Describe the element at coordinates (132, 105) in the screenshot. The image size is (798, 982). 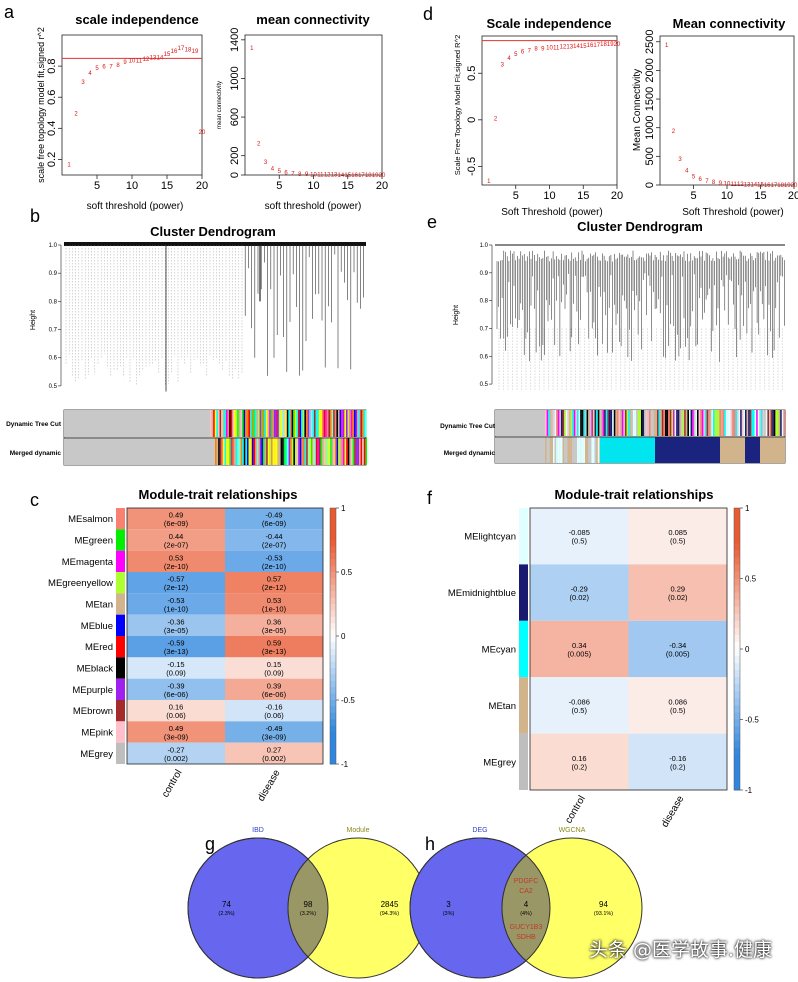
I see `a-scale-frame` at that location.